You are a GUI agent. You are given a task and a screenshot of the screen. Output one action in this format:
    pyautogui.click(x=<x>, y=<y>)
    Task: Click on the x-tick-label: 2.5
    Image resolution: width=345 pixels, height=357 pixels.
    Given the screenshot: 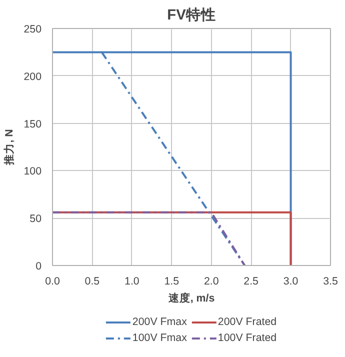 What is the action you would take?
    pyautogui.click(x=251, y=282)
    